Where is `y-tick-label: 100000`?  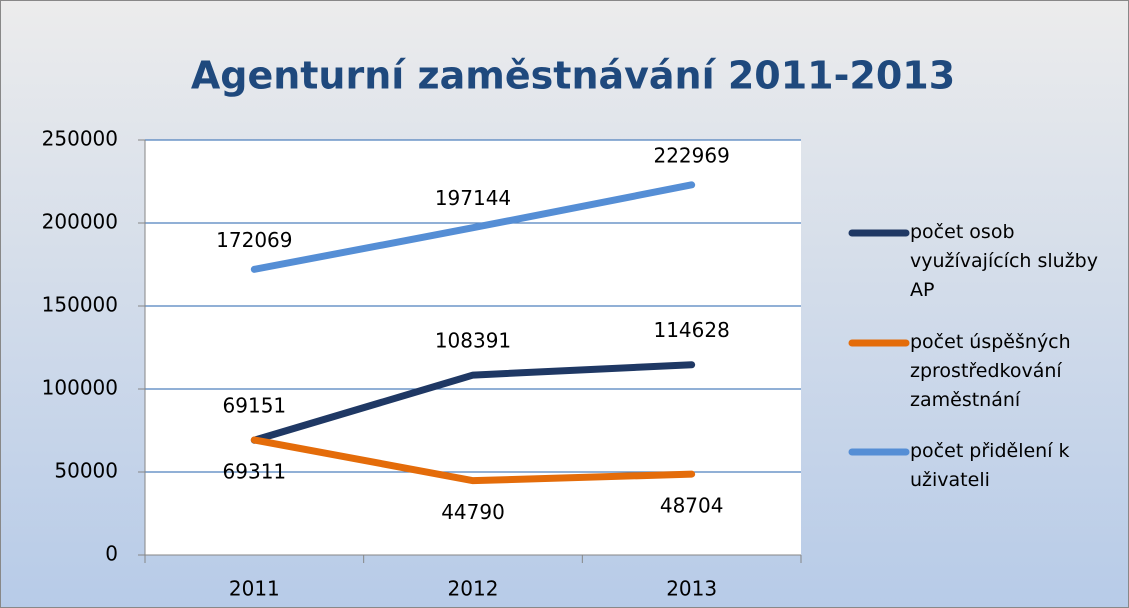 y-tick-label: 100000 is located at coordinates (80, 388).